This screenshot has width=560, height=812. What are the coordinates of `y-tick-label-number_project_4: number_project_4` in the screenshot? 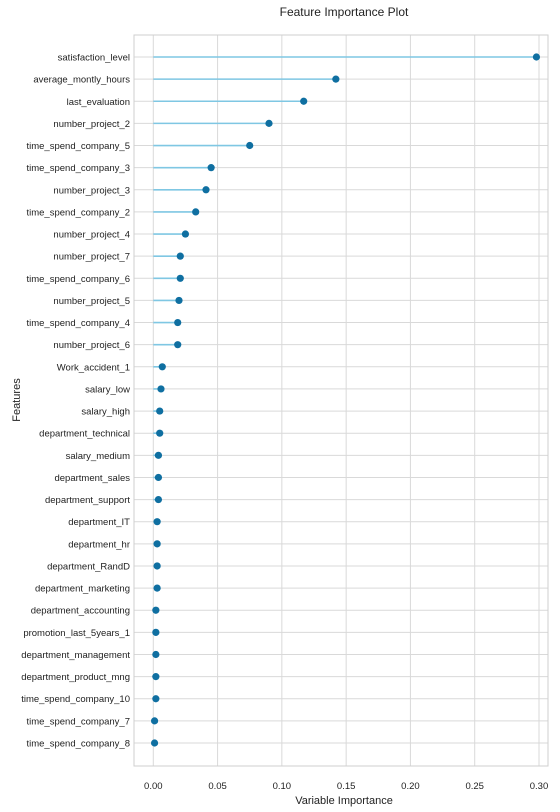 It's located at (91, 235).